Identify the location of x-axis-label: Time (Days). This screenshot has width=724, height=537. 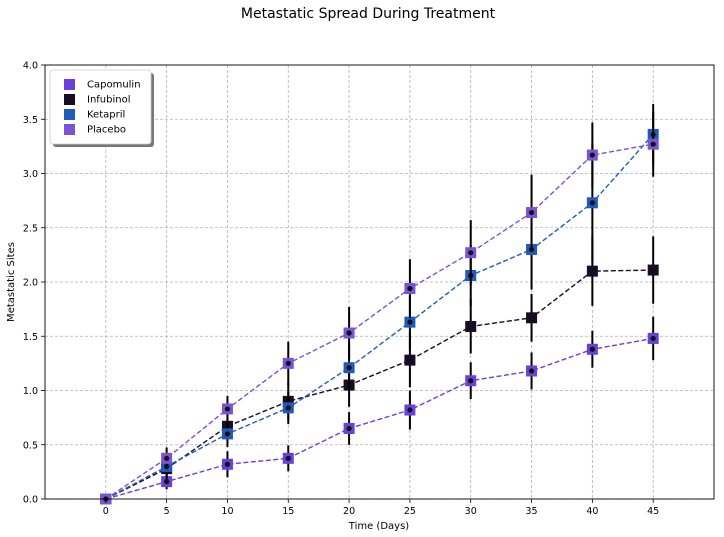
(379, 526).